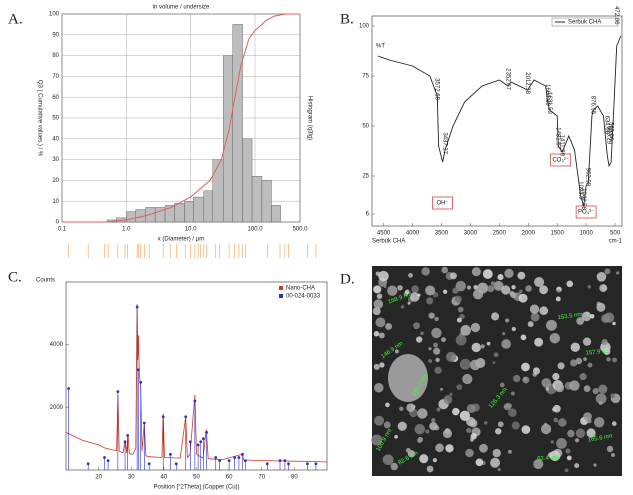  Describe the element at coordinates (300, 230) in the screenshot. I see `x-tick-label: 500.0` at that location.